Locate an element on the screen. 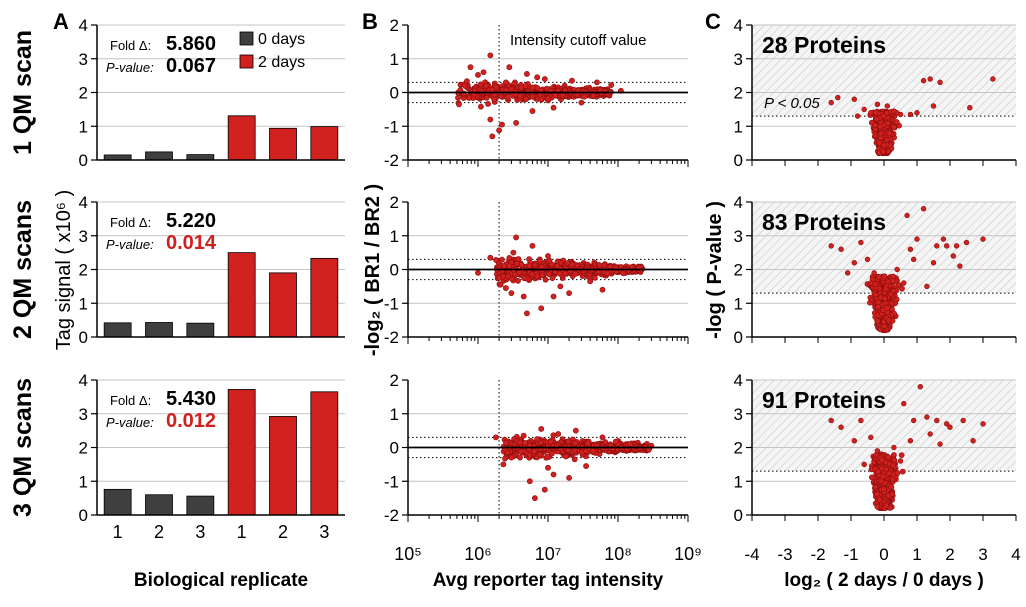 The height and width of the screenshot is (607, 1026). scatter-b-row-2: -2 -1 0 1 2 is located at coordinates (536, 270).